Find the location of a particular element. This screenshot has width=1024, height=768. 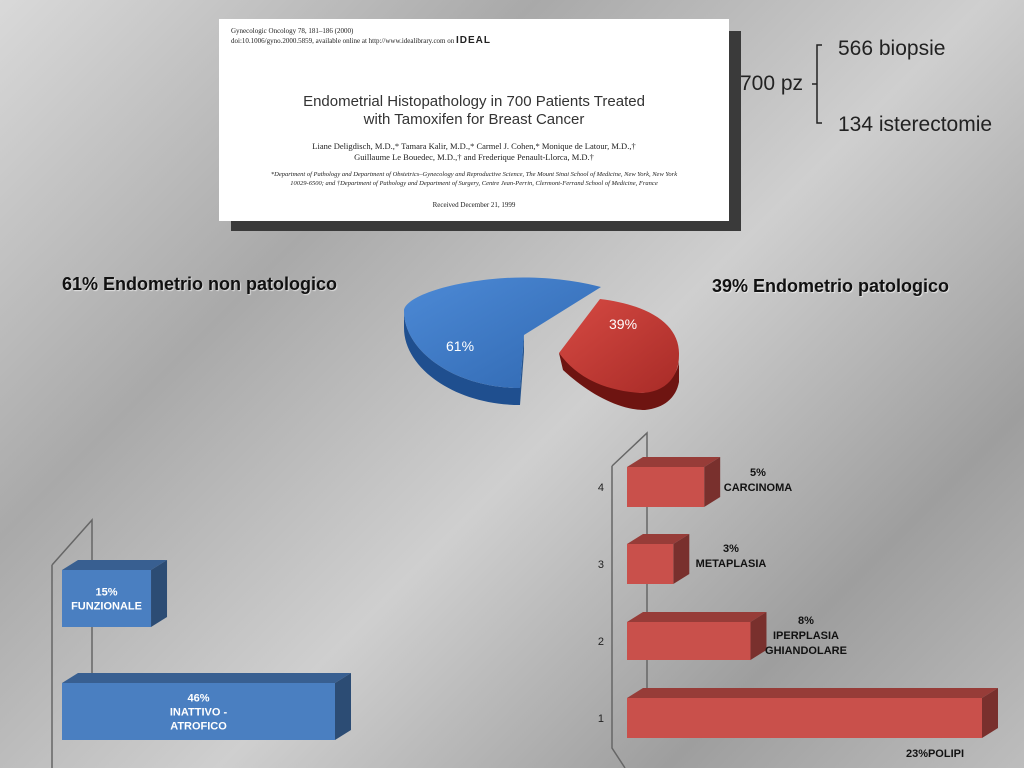

non-pathologic-bar-label-2: FUNZIONALE is located at coordinates (106, 607).